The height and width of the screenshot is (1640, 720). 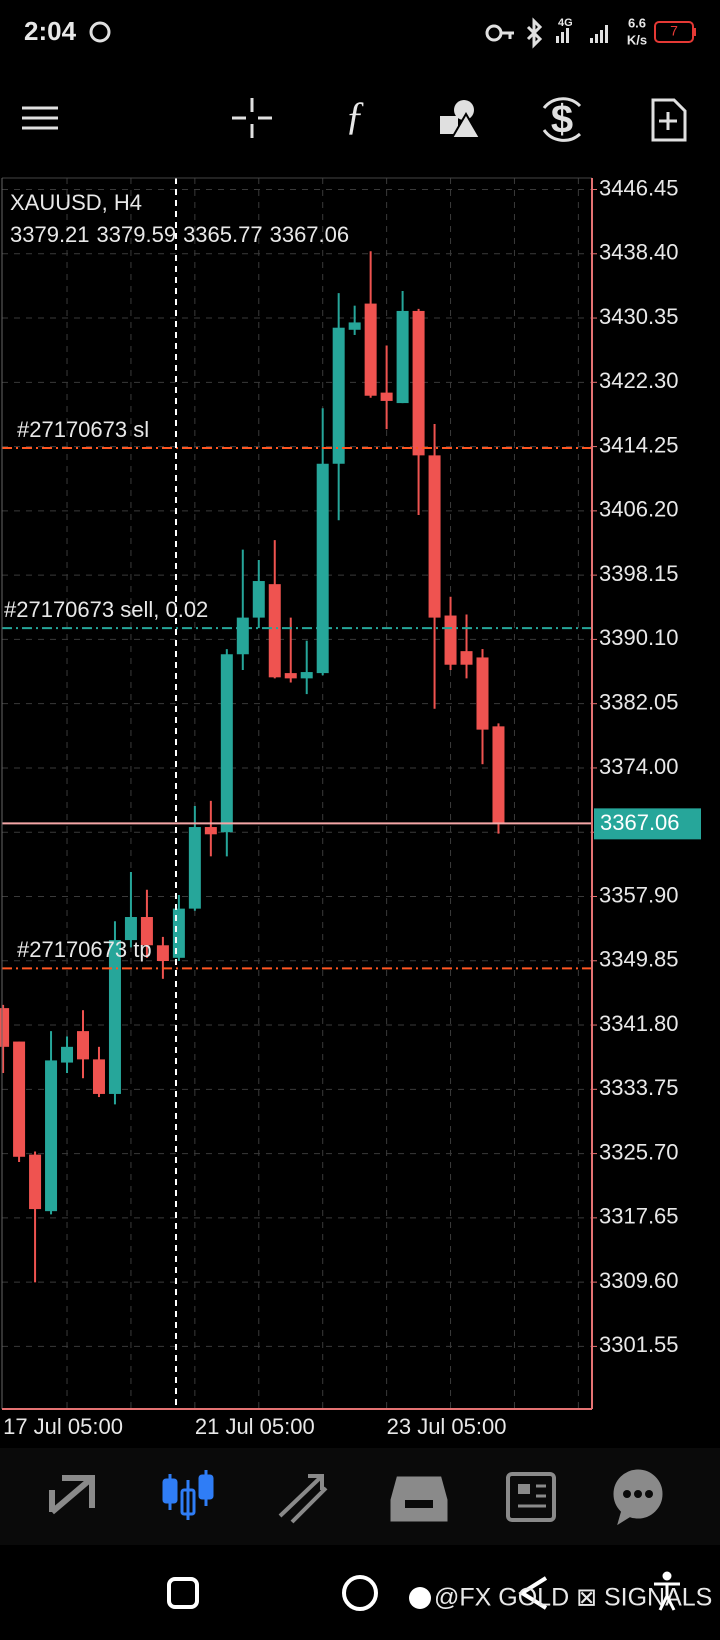 What do you see at coordinates (461, 119) in the screenshot?
I see `objects-button` at bounding box center [461, 119].